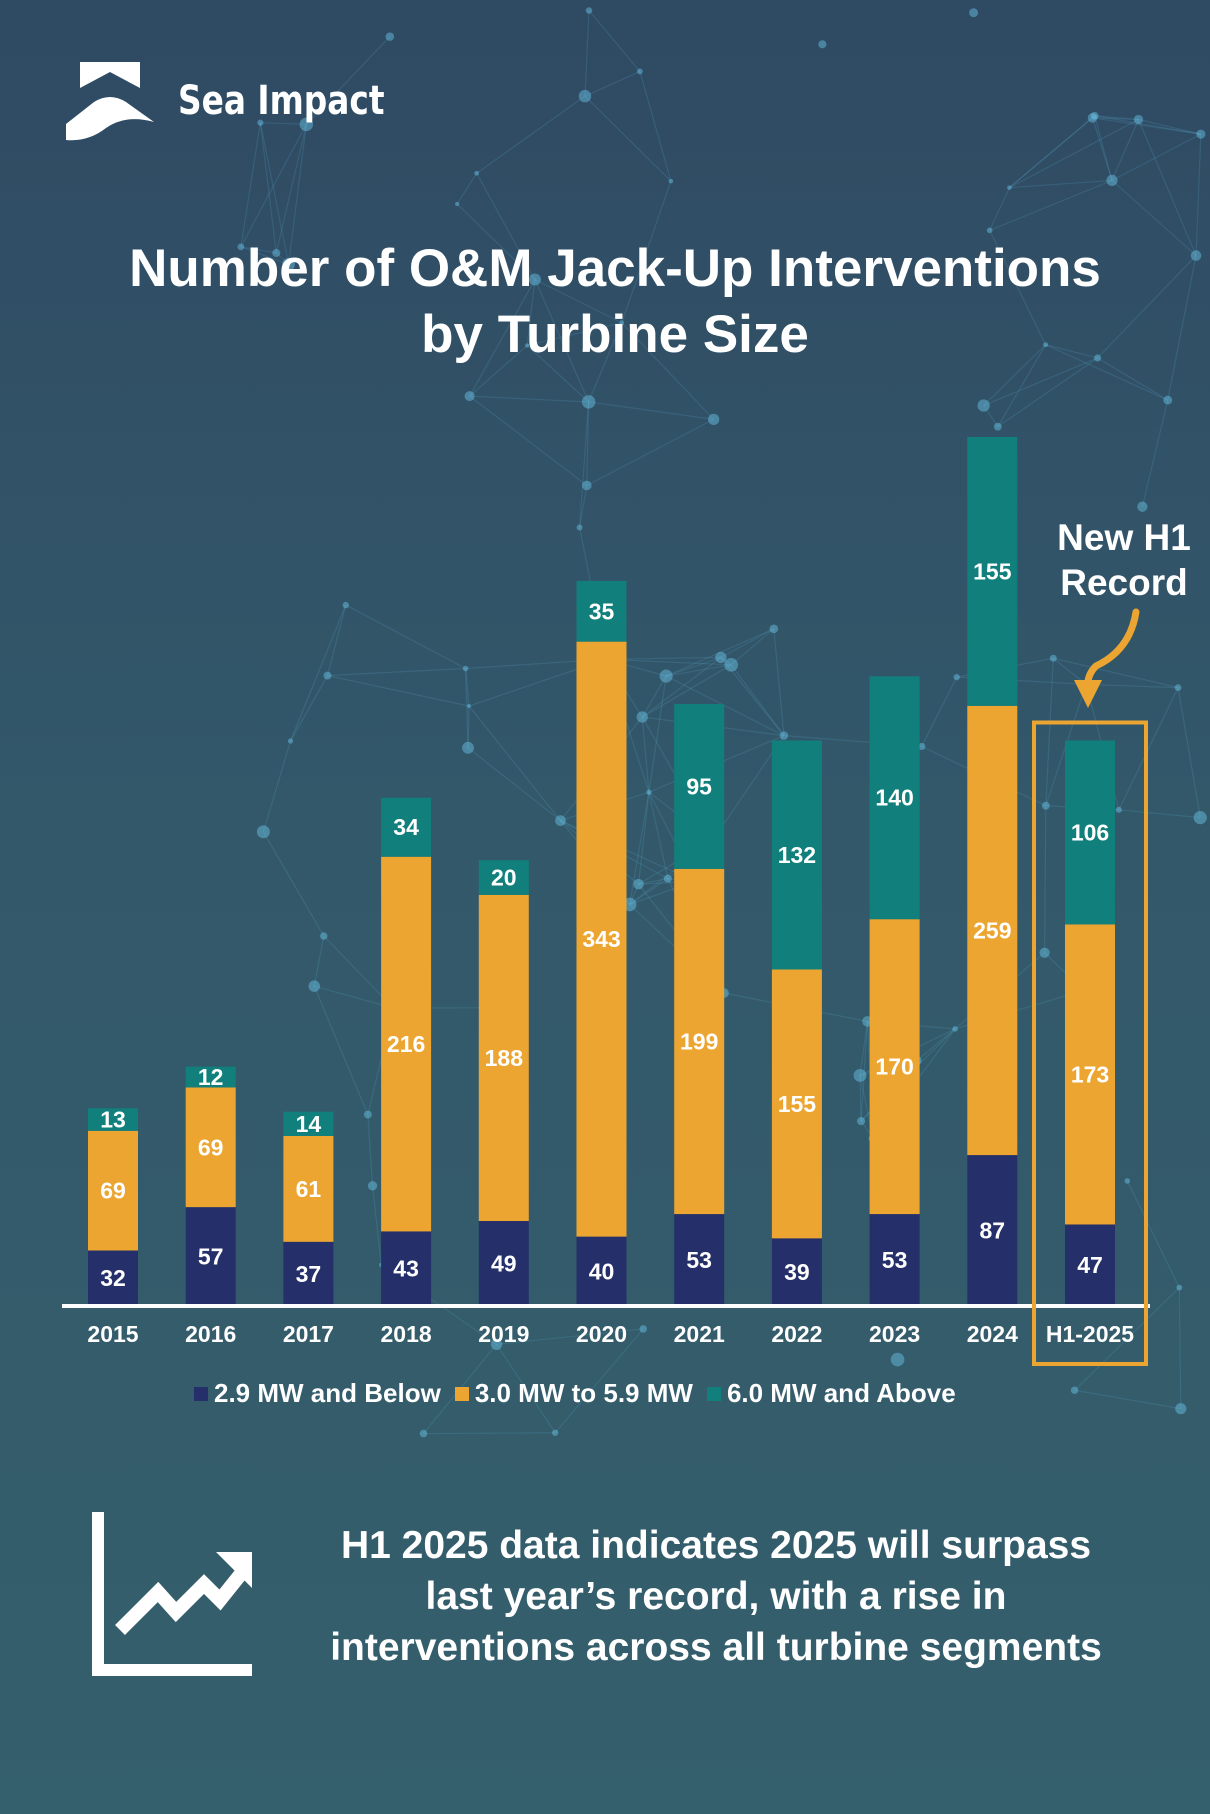  What do you see at coordinates (308, 1334) in the screenshot?
I see `x-tick-label-2017: 2017` at bounding box center [308, 1334].